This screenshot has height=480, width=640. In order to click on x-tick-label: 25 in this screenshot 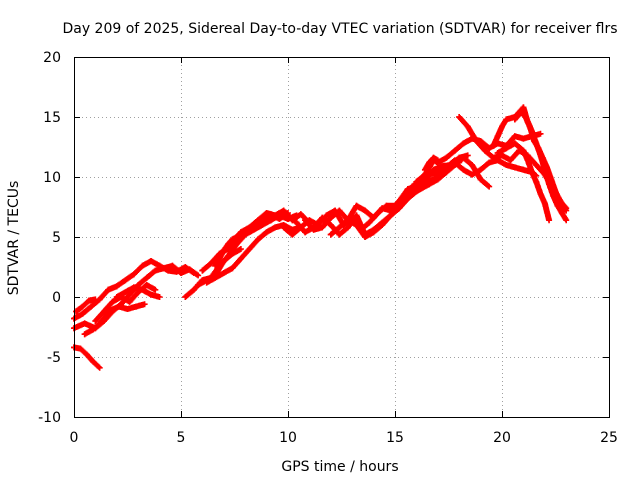, I will do `click(609, 438)`.